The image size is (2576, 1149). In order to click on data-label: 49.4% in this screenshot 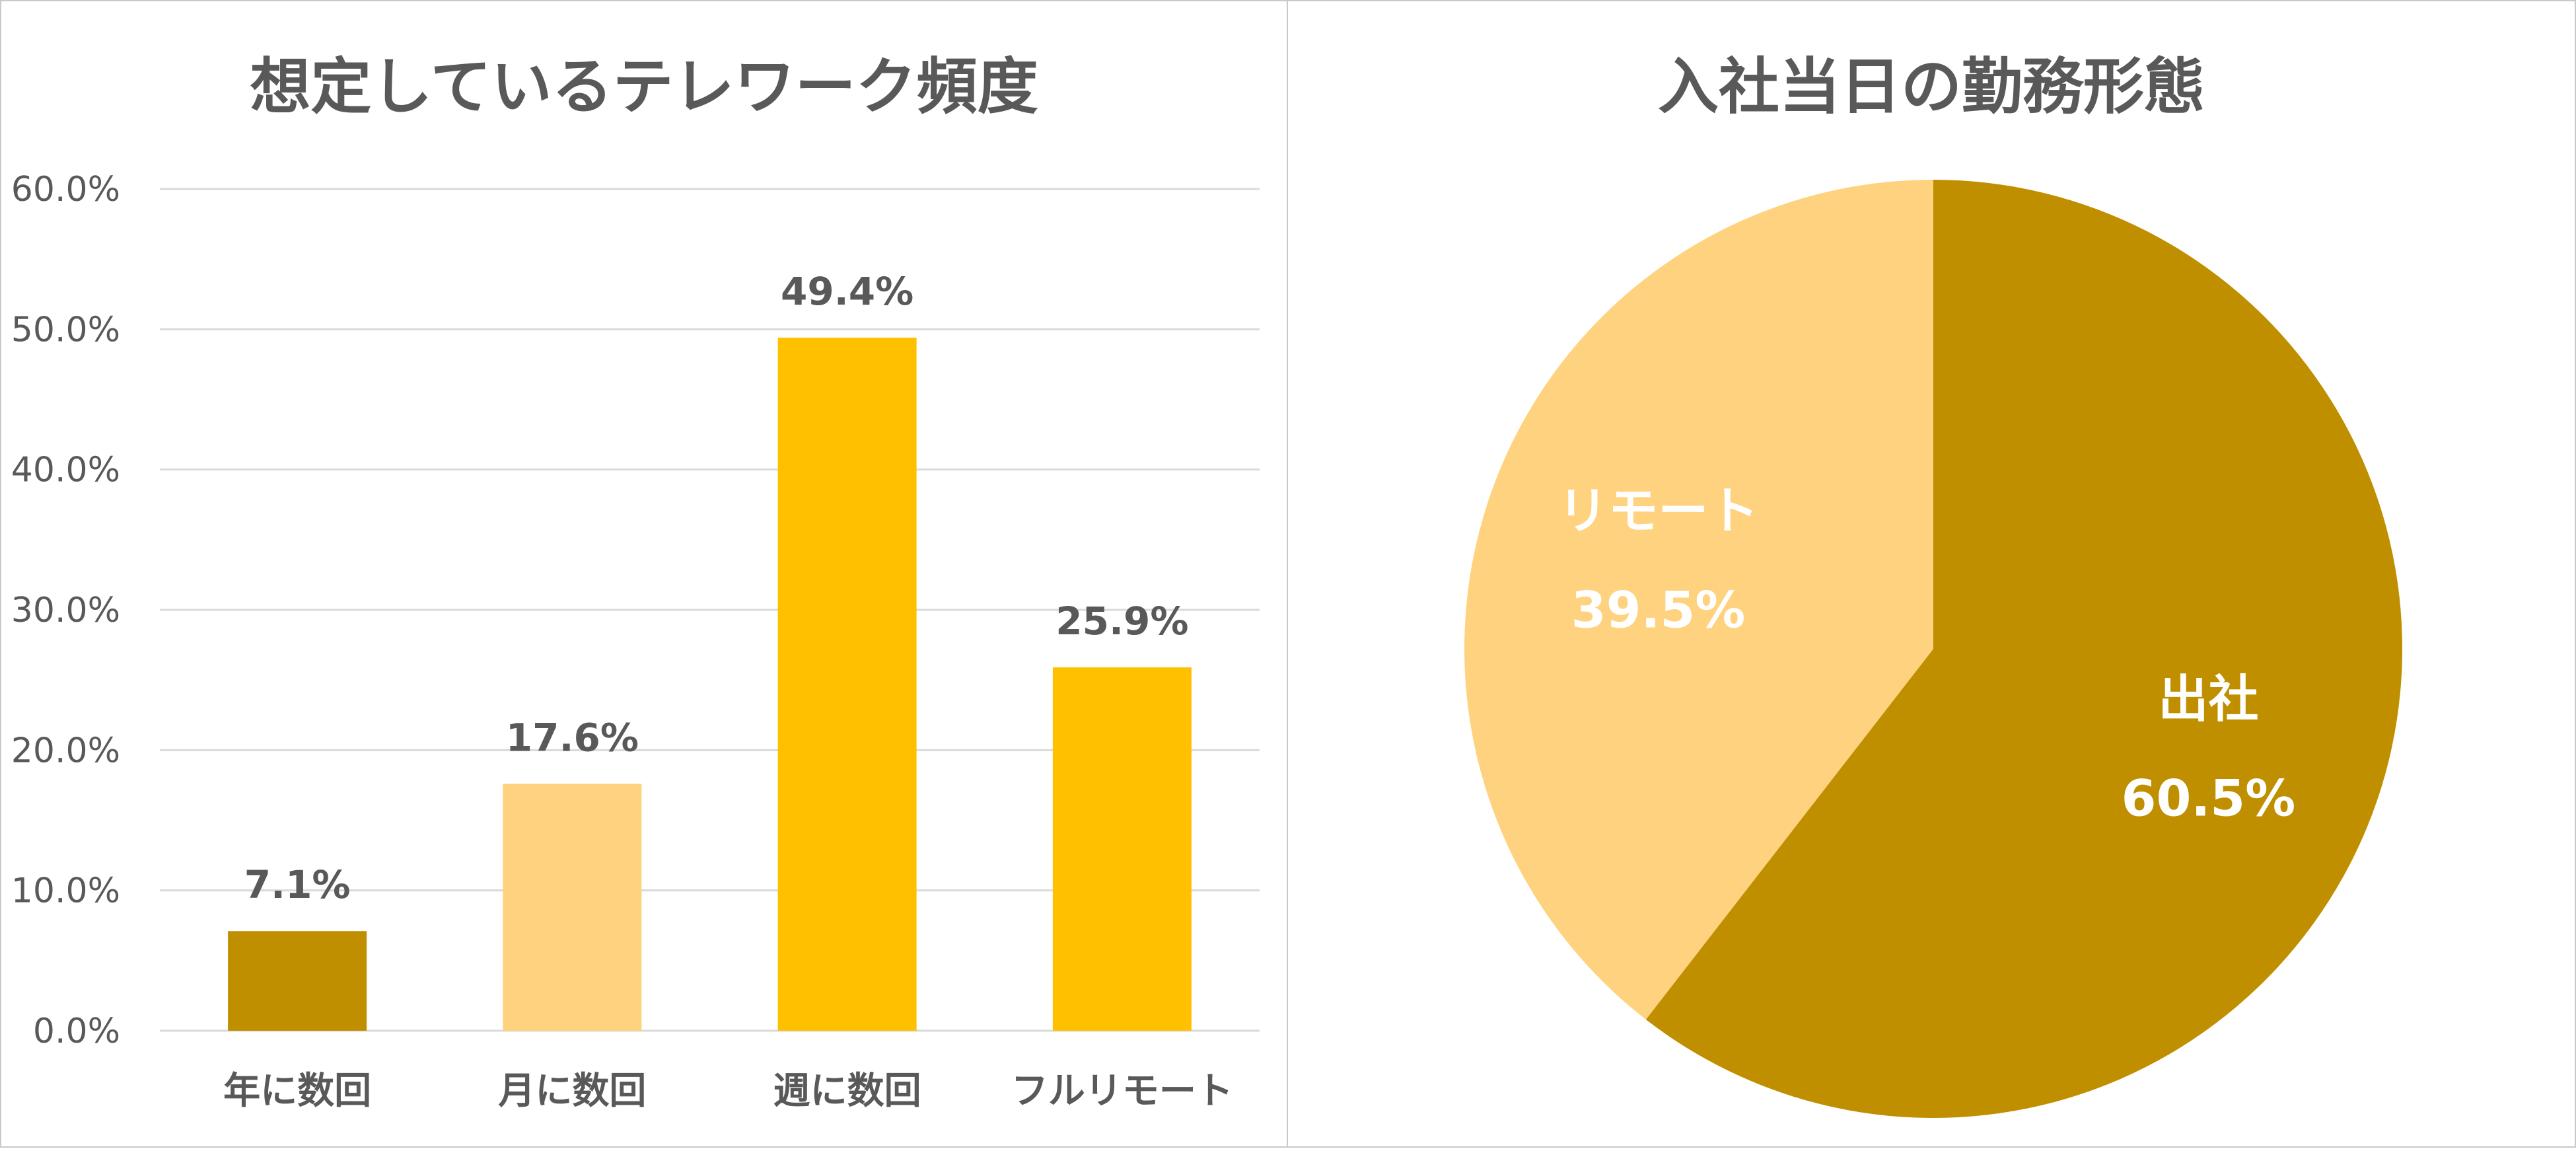, I will do `click(847, 291)`.